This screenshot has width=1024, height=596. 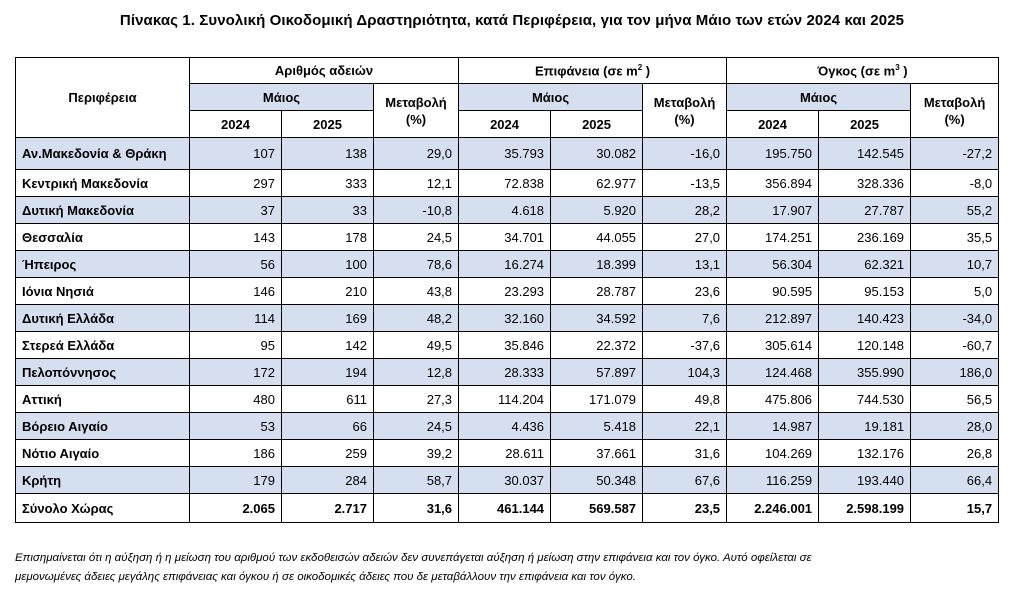 What do you see at coordinates (102, 453) in the screenshot?
I see `region-cell: Νότιο Αιγαίο` at bounding box center [102, 453].